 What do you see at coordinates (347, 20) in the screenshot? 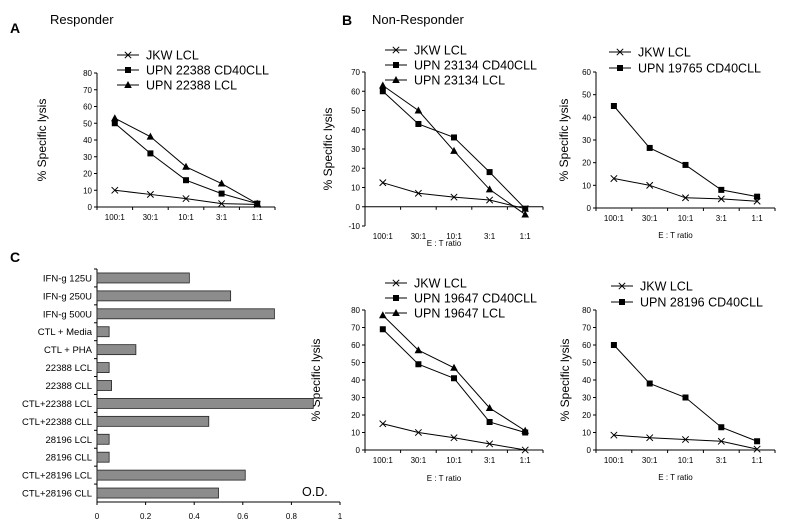
I see `panel-b-letter: B` at bounding box center [347, 20].